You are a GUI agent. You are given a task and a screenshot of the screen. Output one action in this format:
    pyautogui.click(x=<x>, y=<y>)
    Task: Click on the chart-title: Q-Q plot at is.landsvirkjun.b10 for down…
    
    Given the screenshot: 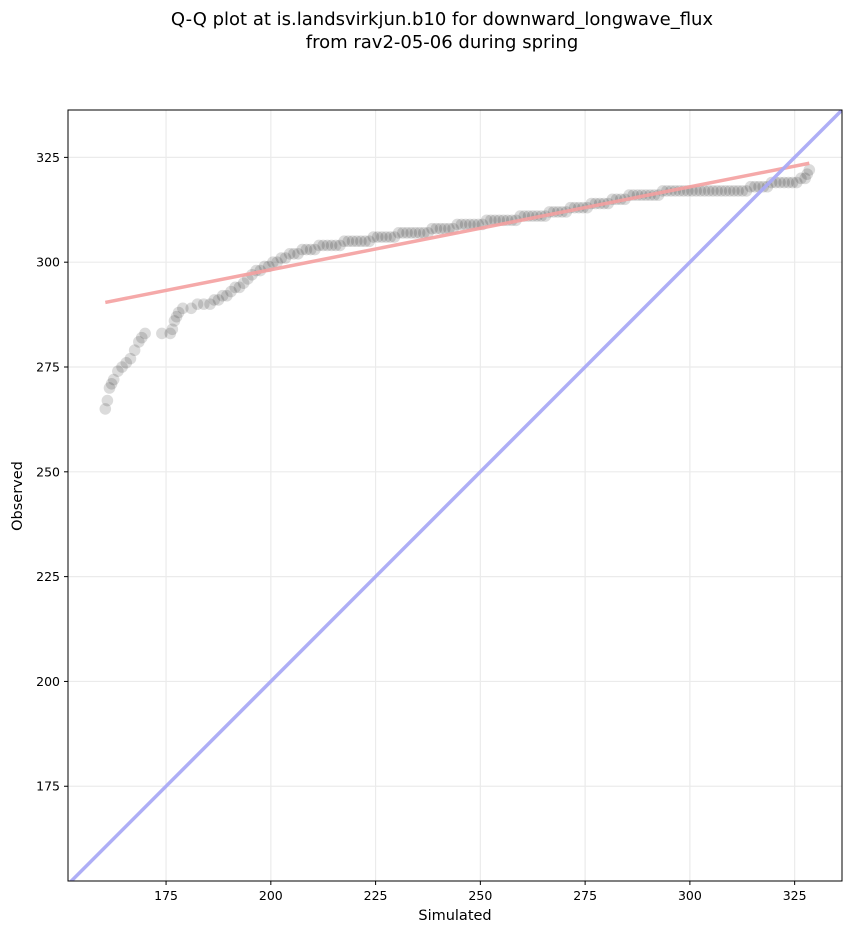 What is the action you would take?
    pyautogui.click(x=425, y=31)
    